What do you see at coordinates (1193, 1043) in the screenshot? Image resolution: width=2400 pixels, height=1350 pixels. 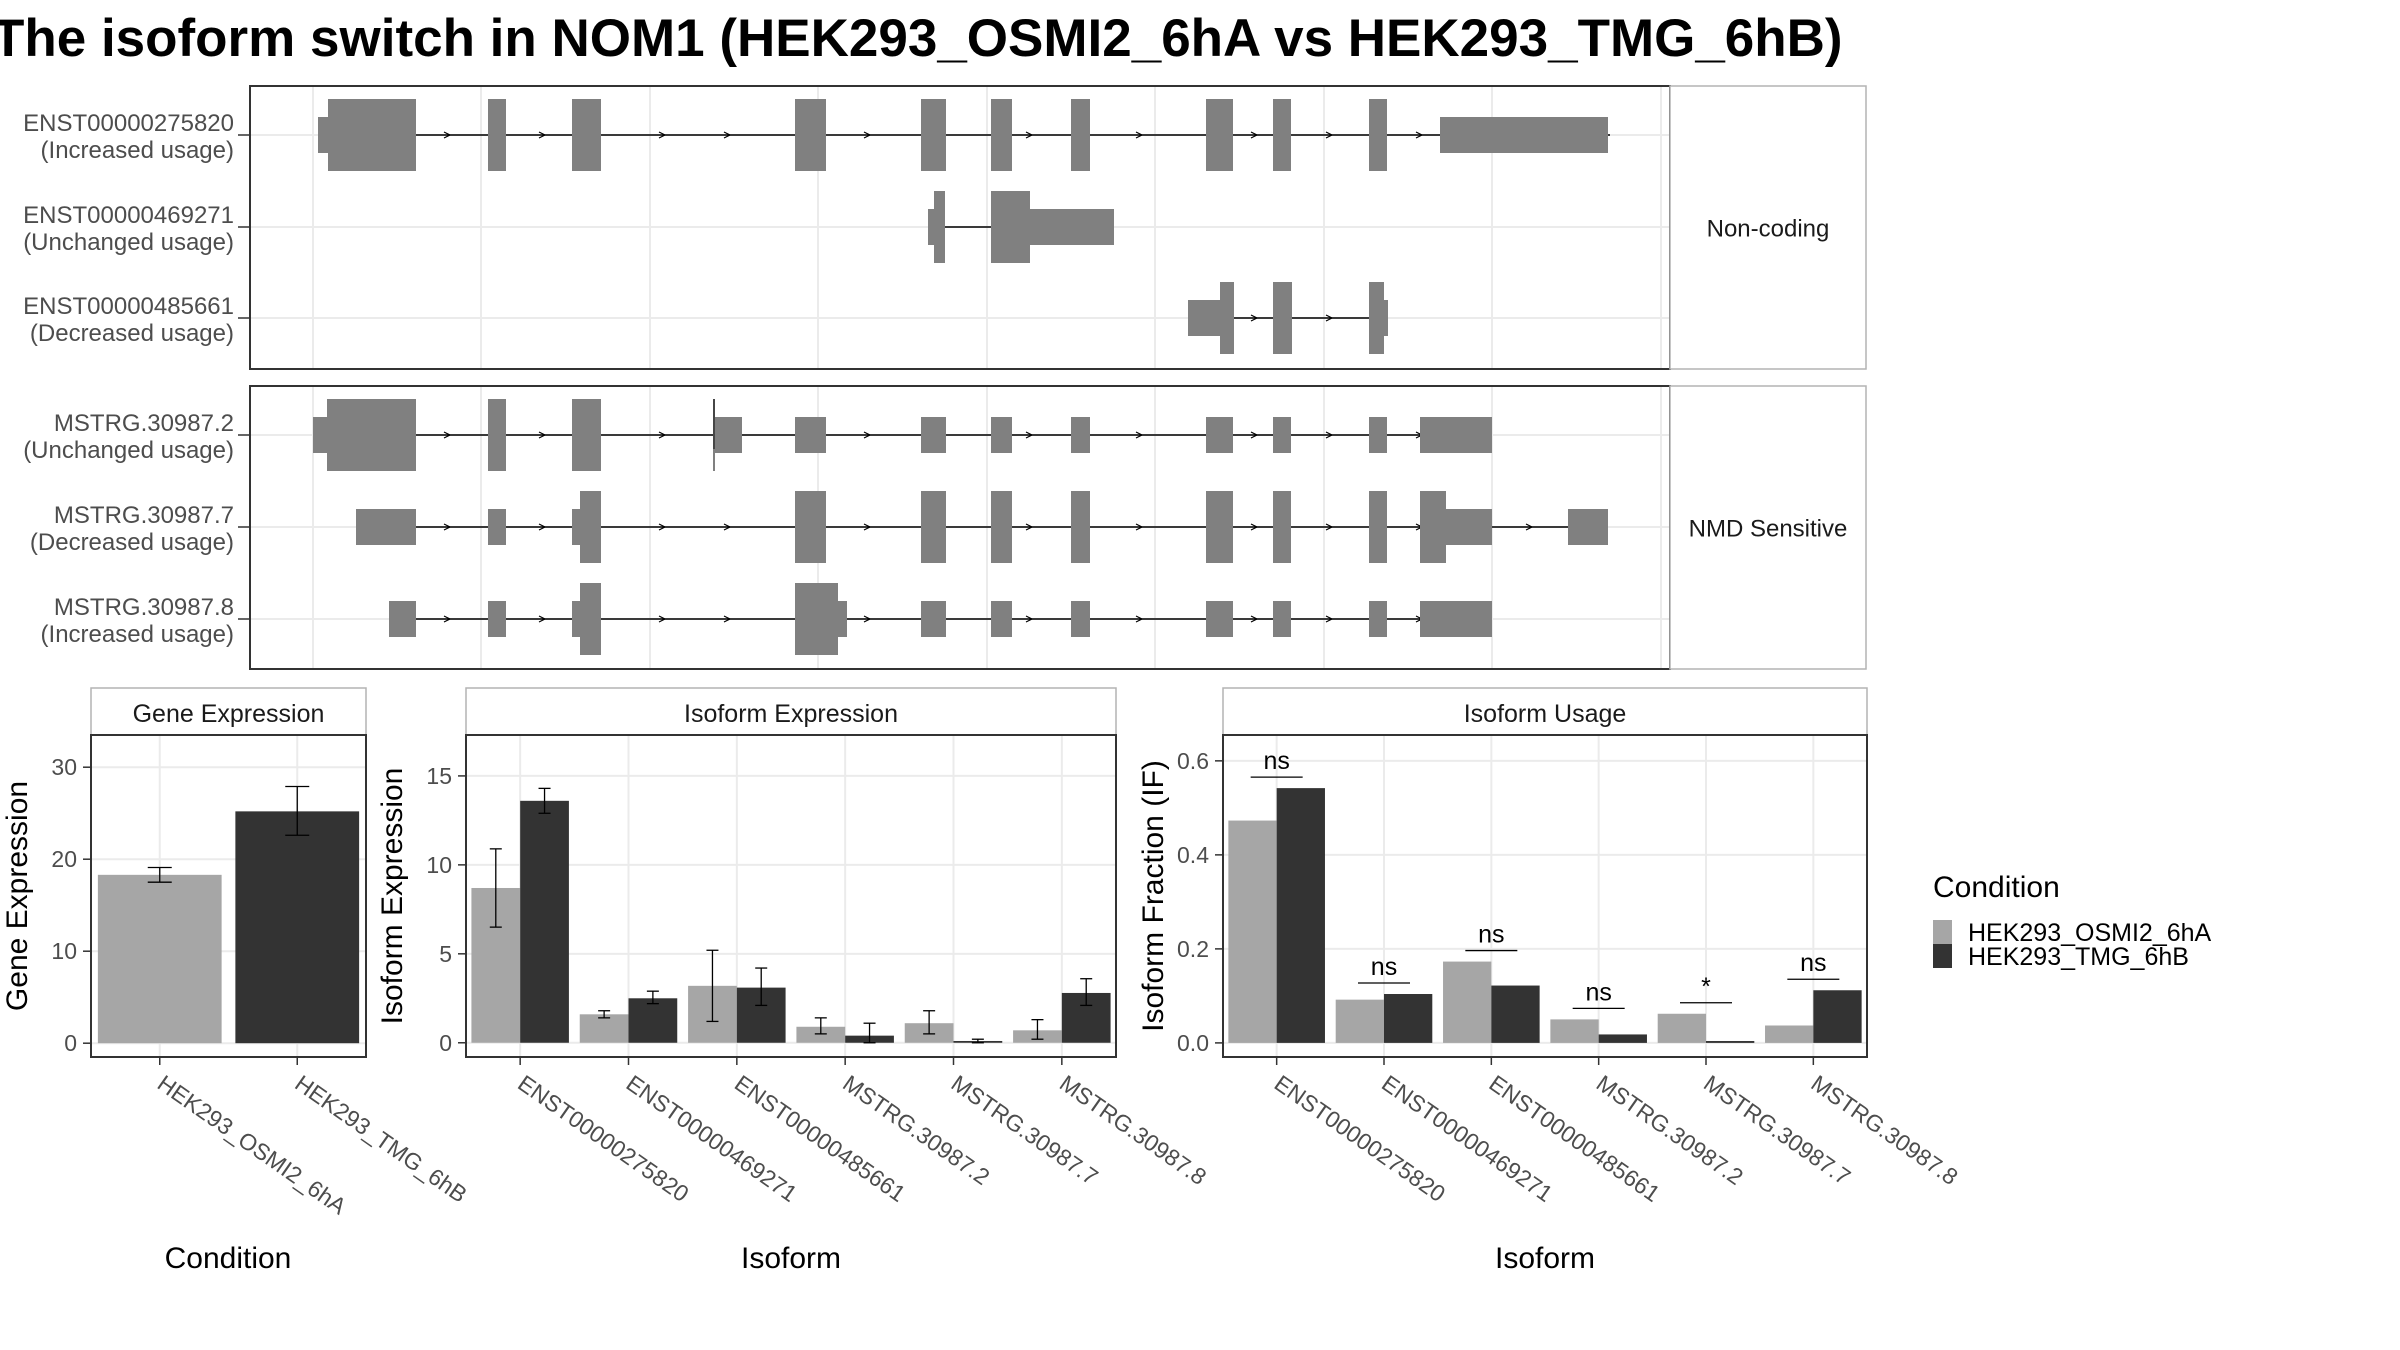 I see `y-tick-label: 0.0` at bounding box center [1193, 1043].